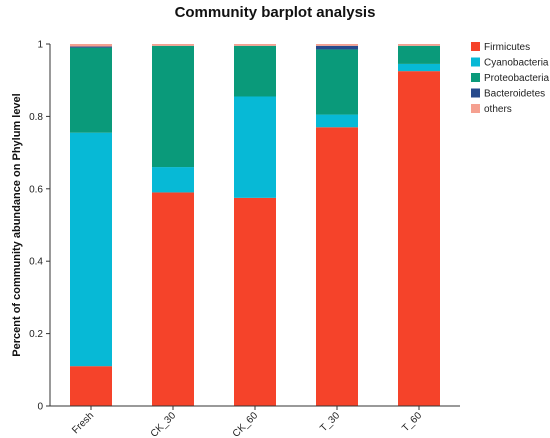  Describe the element at coordinates (330, 422) in the screenshot. I see `x-tick-label: T_30` at that location.